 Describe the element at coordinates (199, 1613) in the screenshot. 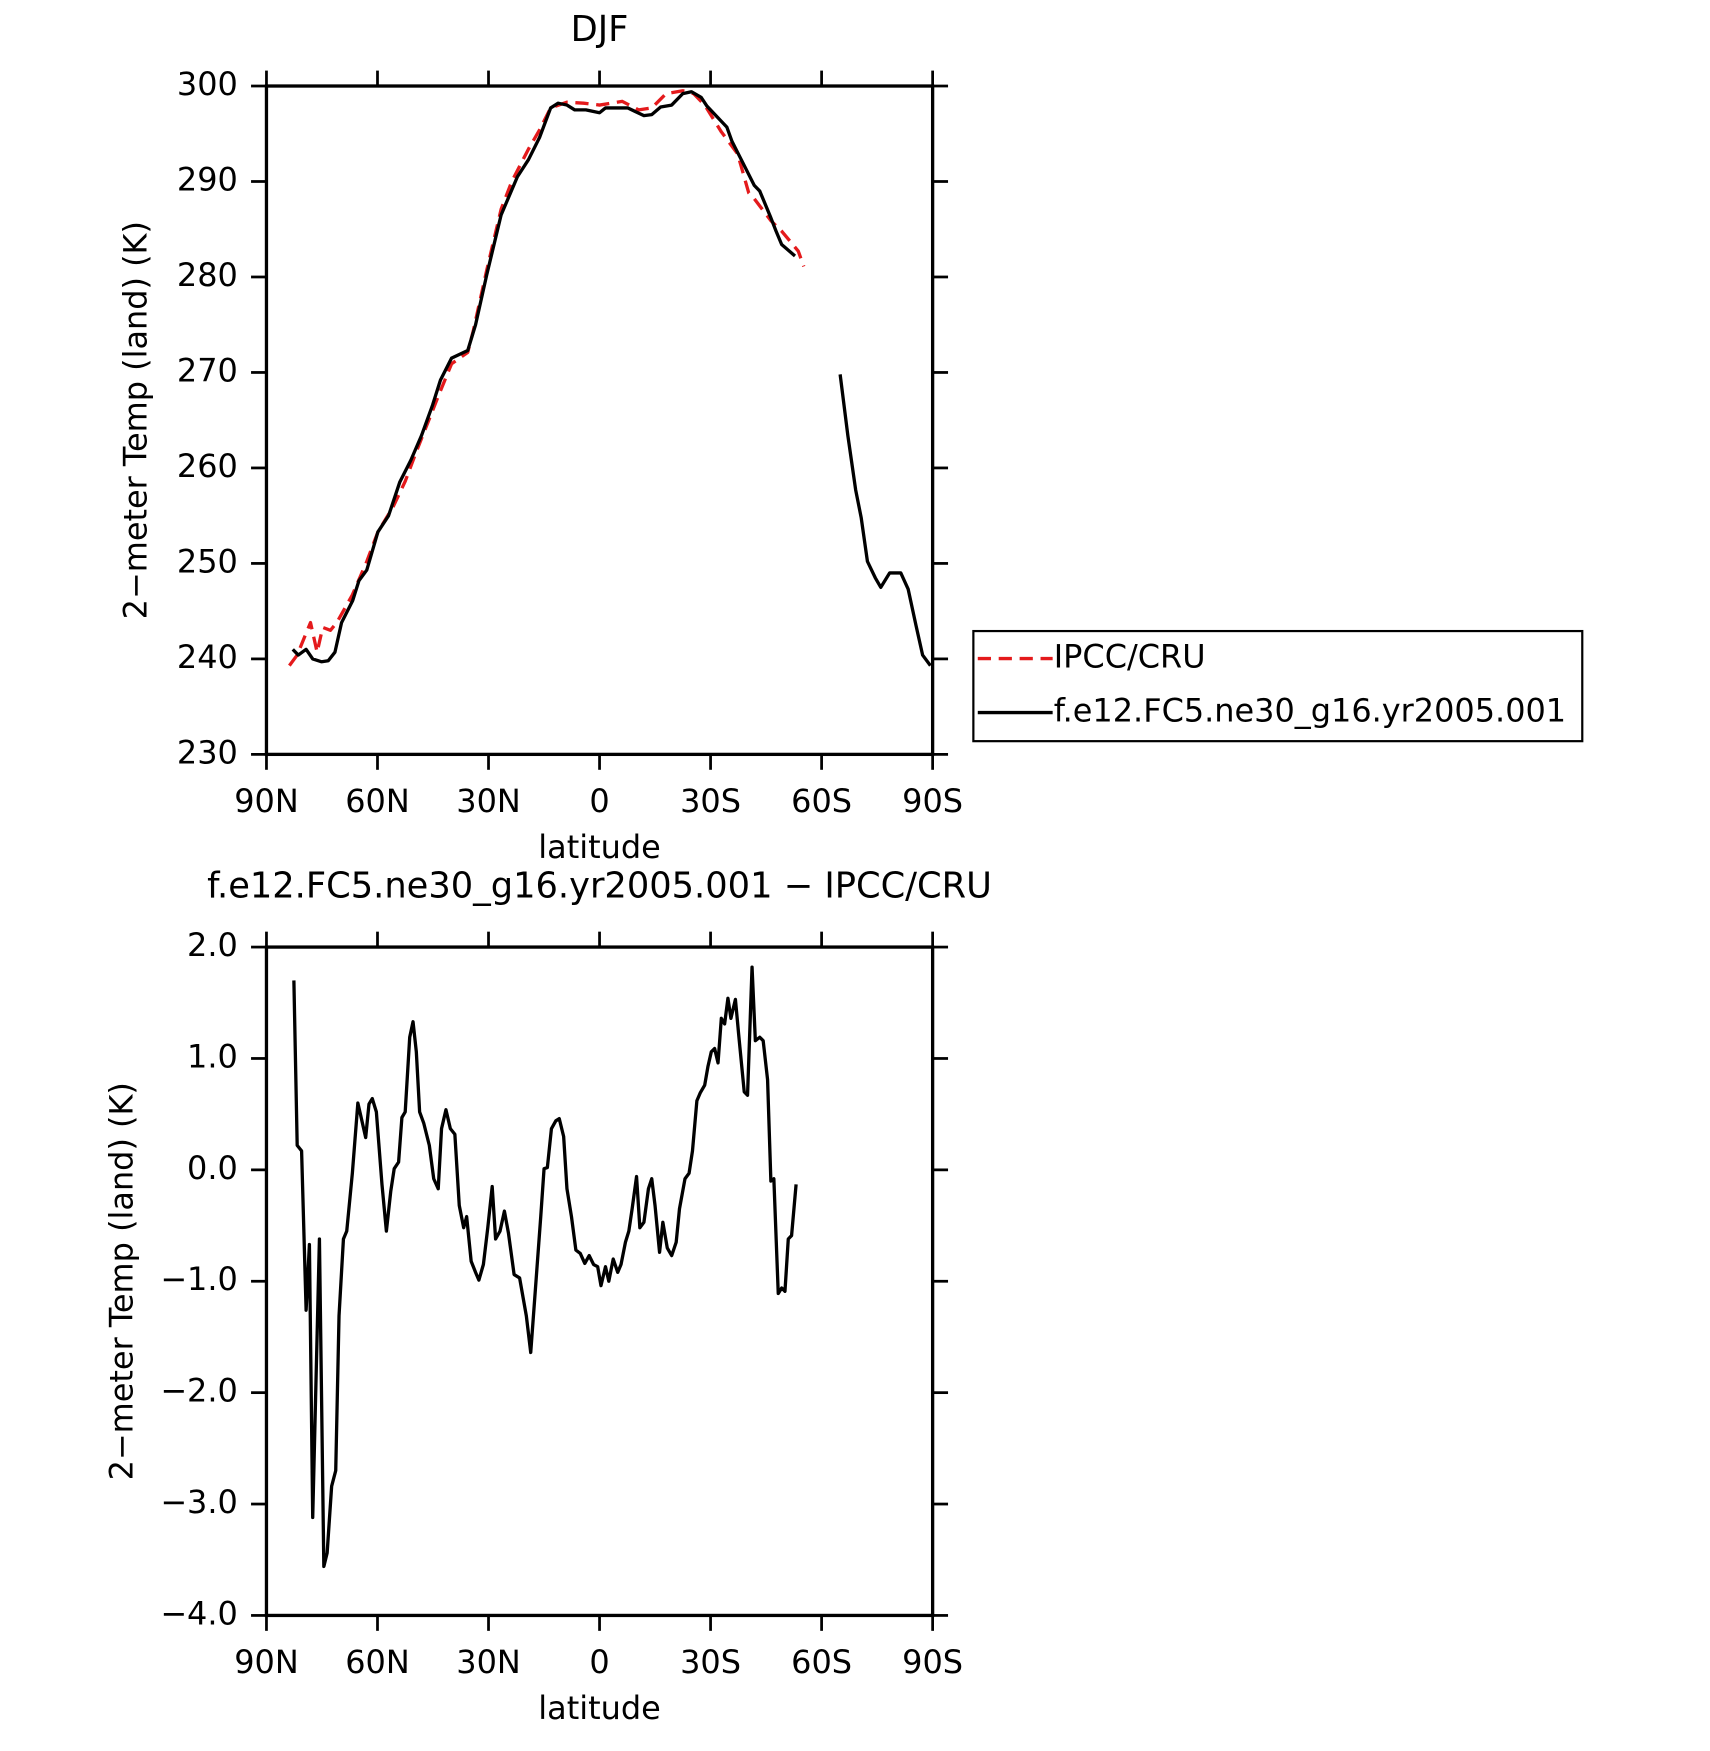

I see `y-tick-label: −4.0` at that location.